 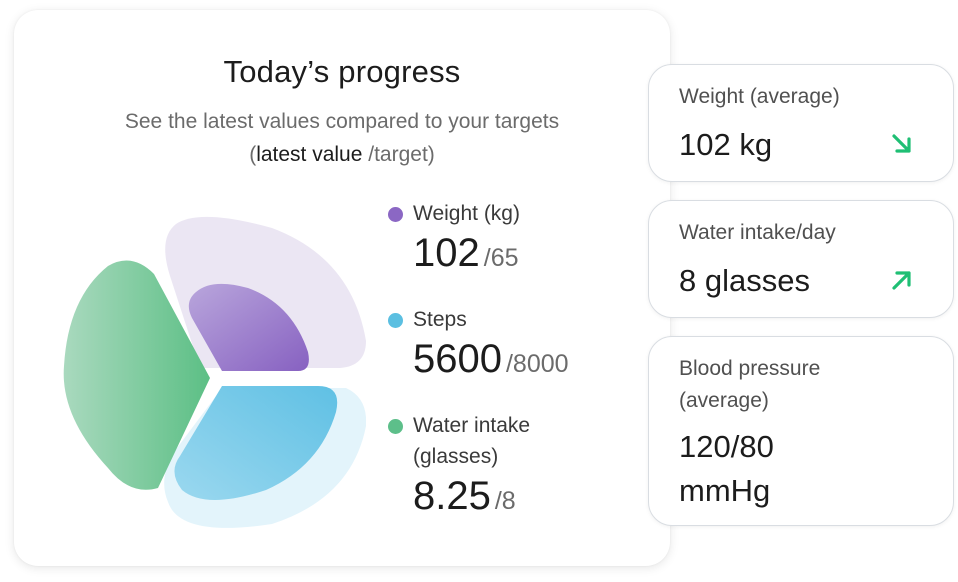 I want to click on weight-segment, so click(x=248, y=327).